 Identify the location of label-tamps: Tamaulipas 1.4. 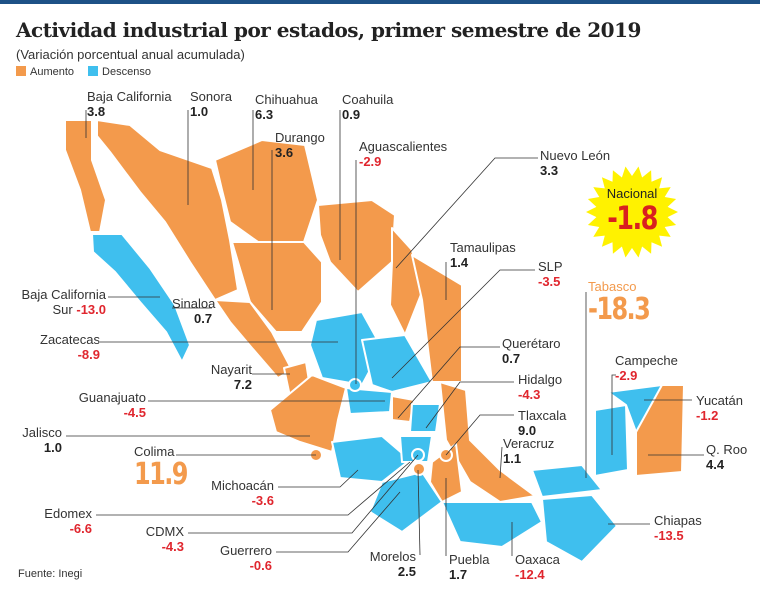
(483, 255).